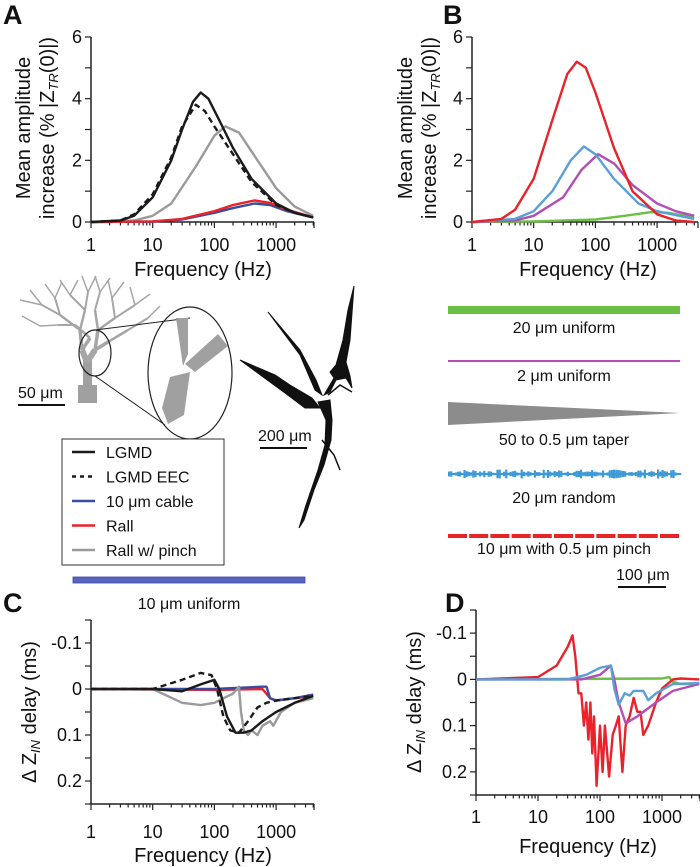 This screenshot has height=867, width=700. Describe the element at coordinates (90, 339) in the screenshot. I see `rall-tree-illustration` at that location.